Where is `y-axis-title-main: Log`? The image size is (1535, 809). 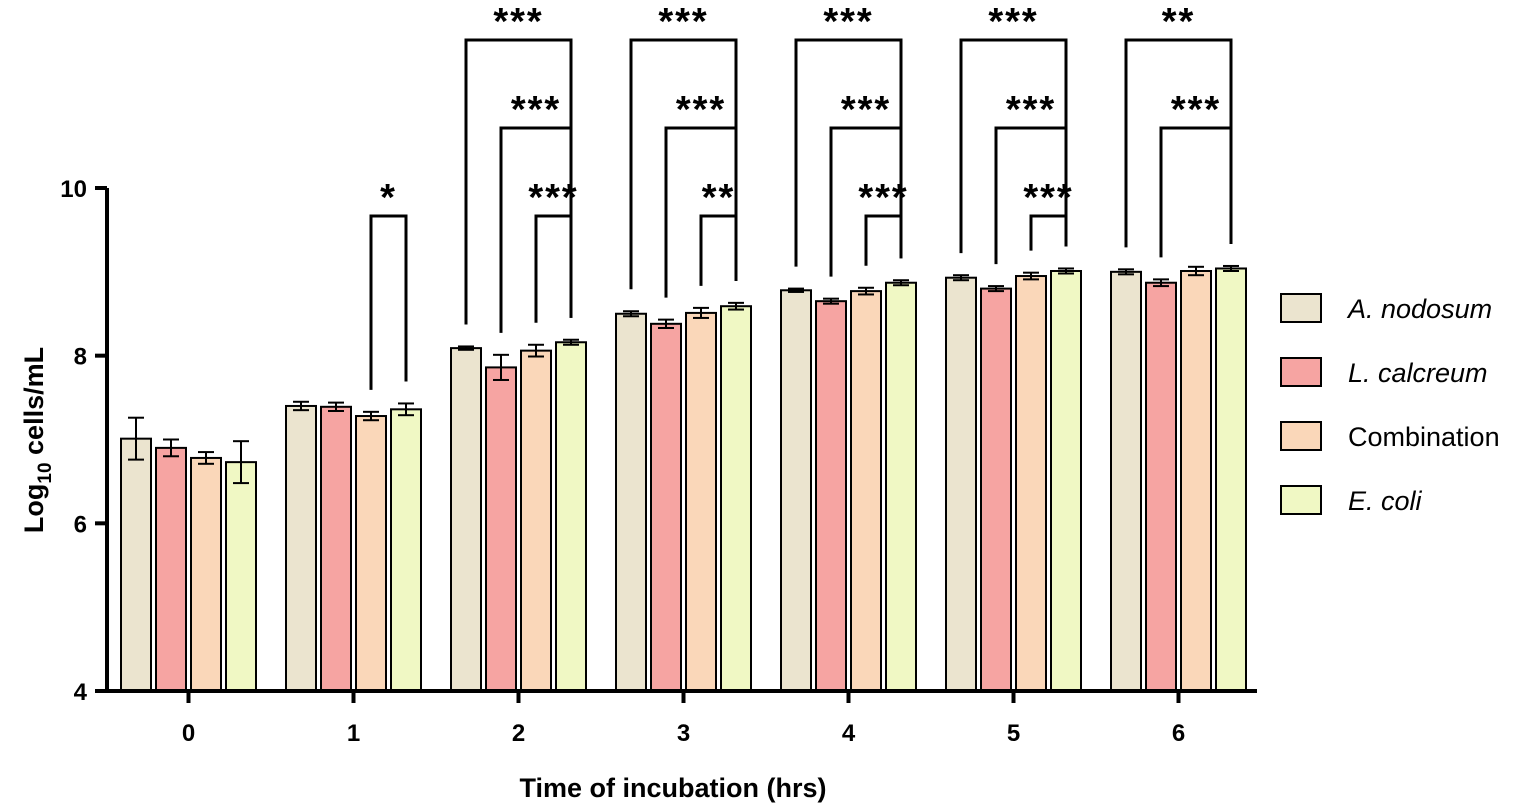 y-axis-title-main: Log is located at coordinates (34, 508).